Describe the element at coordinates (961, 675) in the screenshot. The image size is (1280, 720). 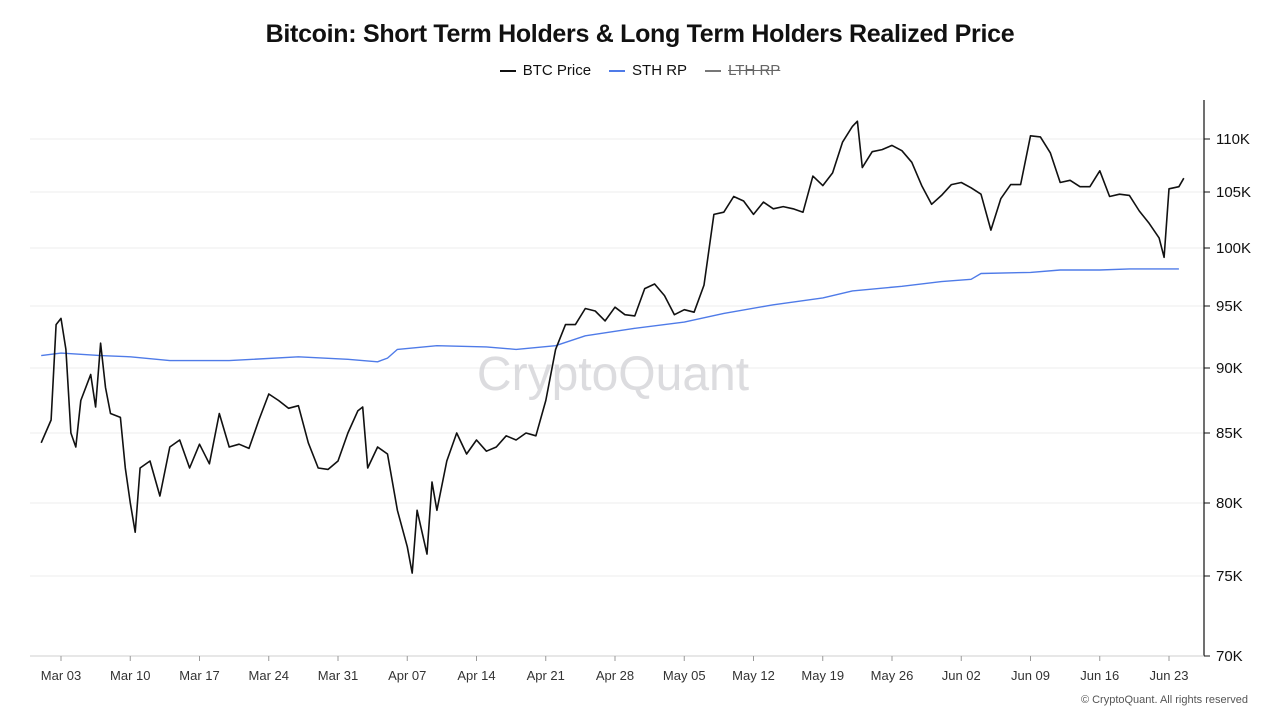
I see `x-tick-label: Jun 02` at that location.